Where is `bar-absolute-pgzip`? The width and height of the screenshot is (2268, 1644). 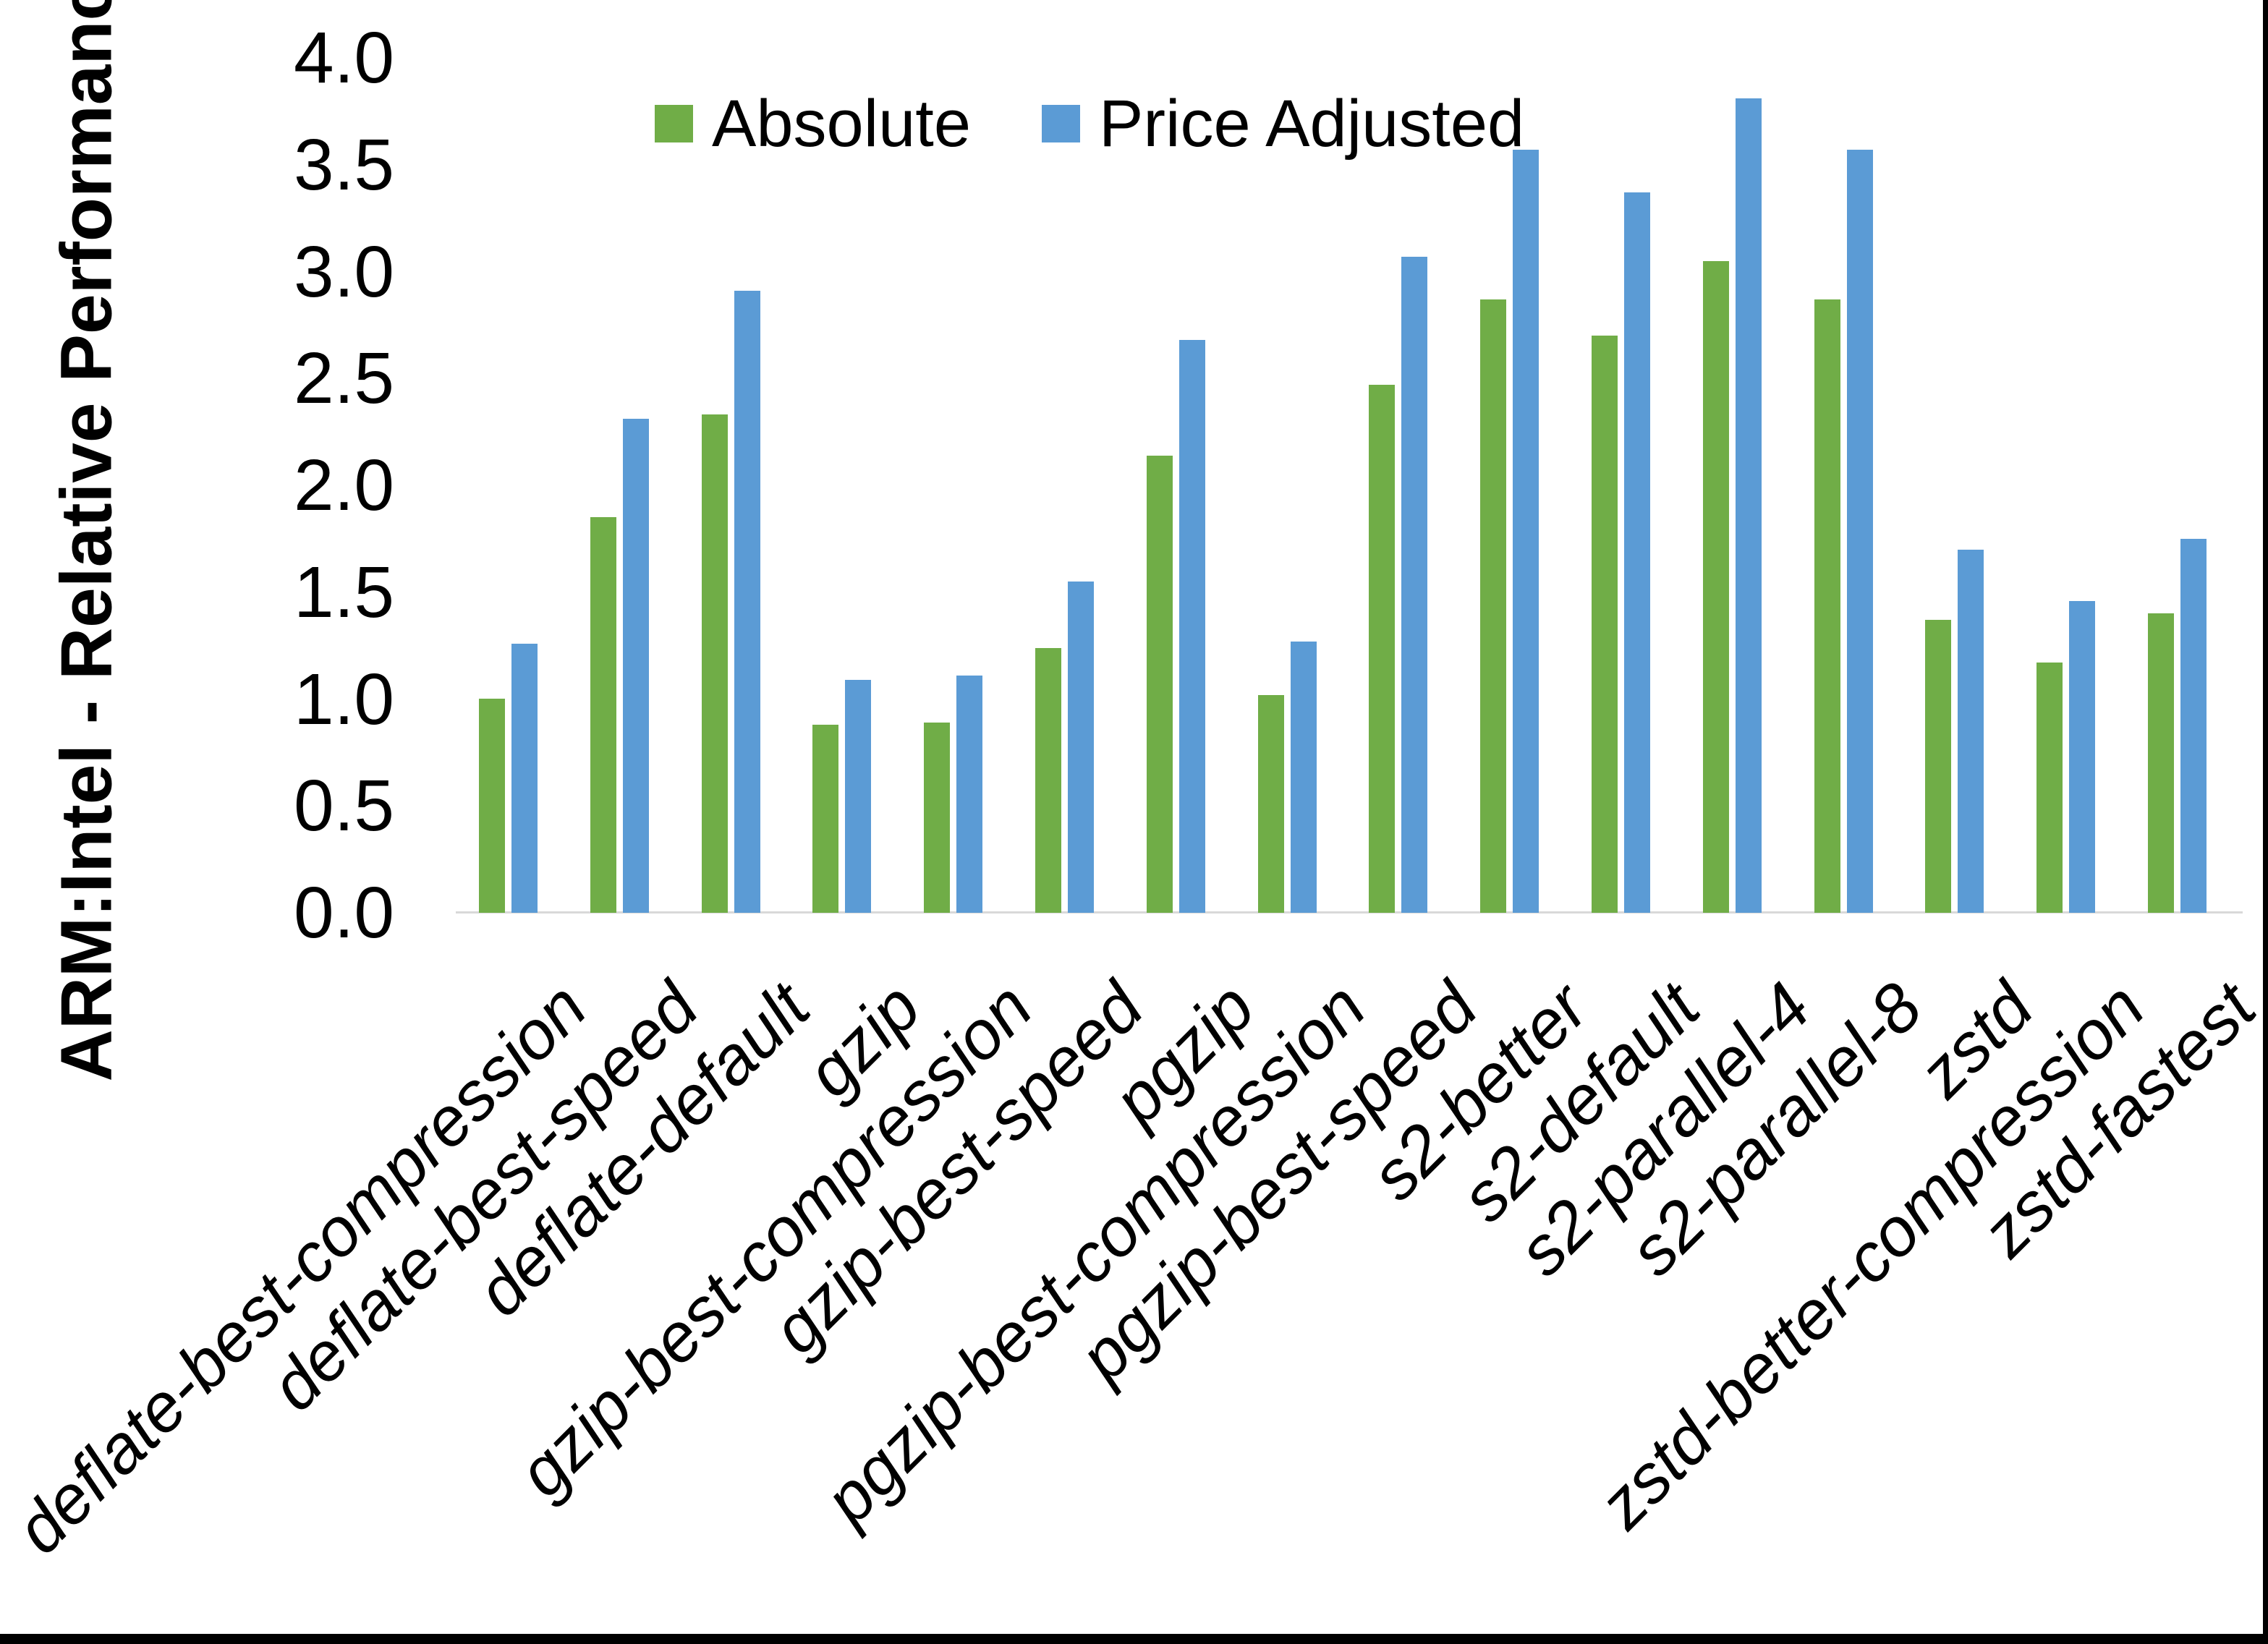 bar-absolute-pgzip is located at coordinates (1160, 684).